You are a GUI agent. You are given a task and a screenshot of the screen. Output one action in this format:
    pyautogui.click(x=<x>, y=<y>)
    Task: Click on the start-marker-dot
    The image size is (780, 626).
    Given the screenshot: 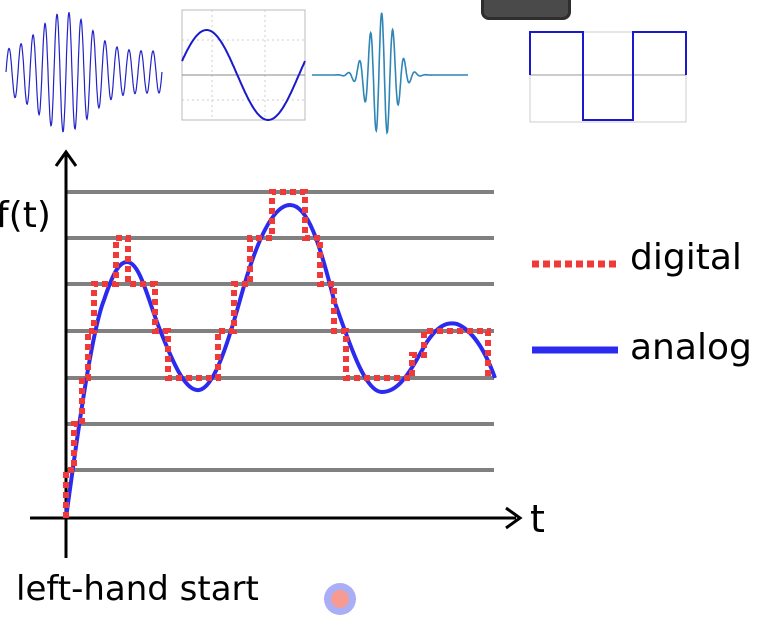 What is the action you would take?
    pyautogui.click(x=340, y=599)
    